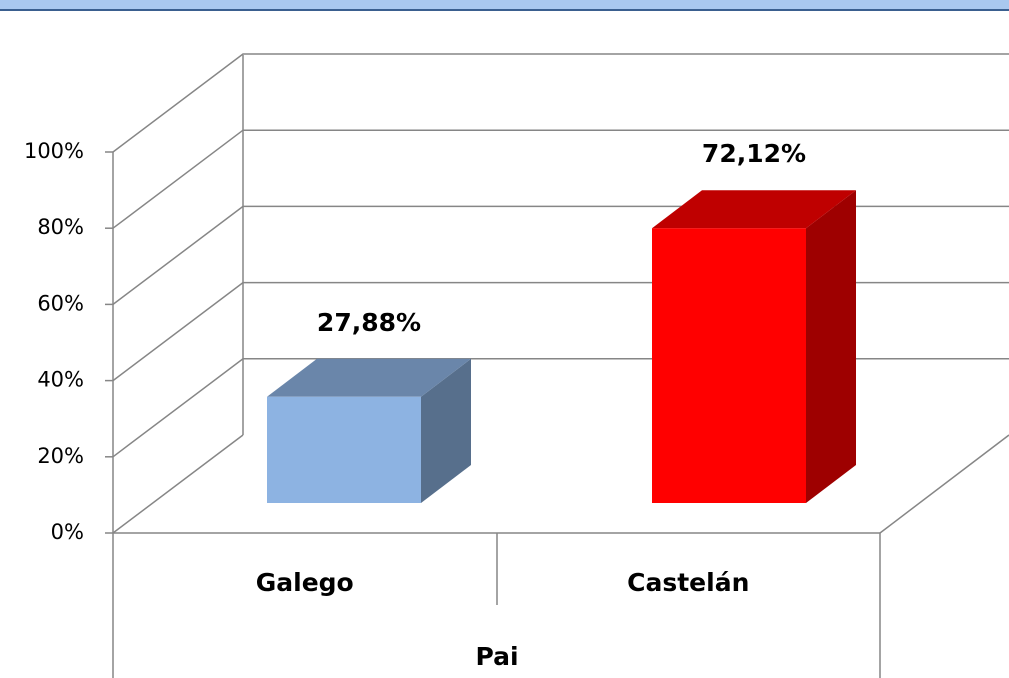 This screenshot has height=678, width=1009. Describe the element at coordinates (67, 532) in the screenshot. I see `y-tick-label: 0%` at that location.